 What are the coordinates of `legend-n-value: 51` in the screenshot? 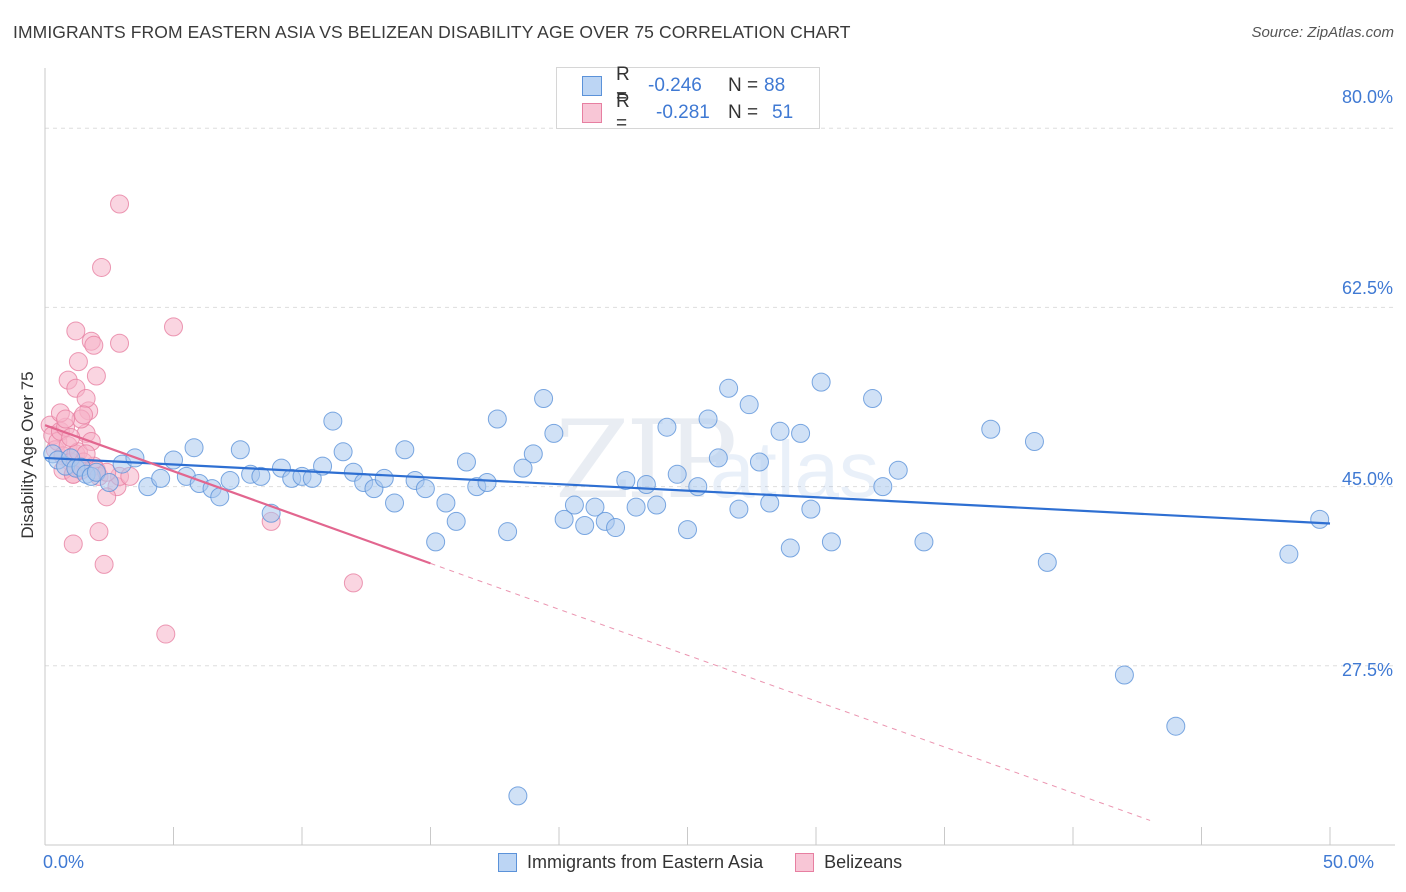 It's located at (783, 112).